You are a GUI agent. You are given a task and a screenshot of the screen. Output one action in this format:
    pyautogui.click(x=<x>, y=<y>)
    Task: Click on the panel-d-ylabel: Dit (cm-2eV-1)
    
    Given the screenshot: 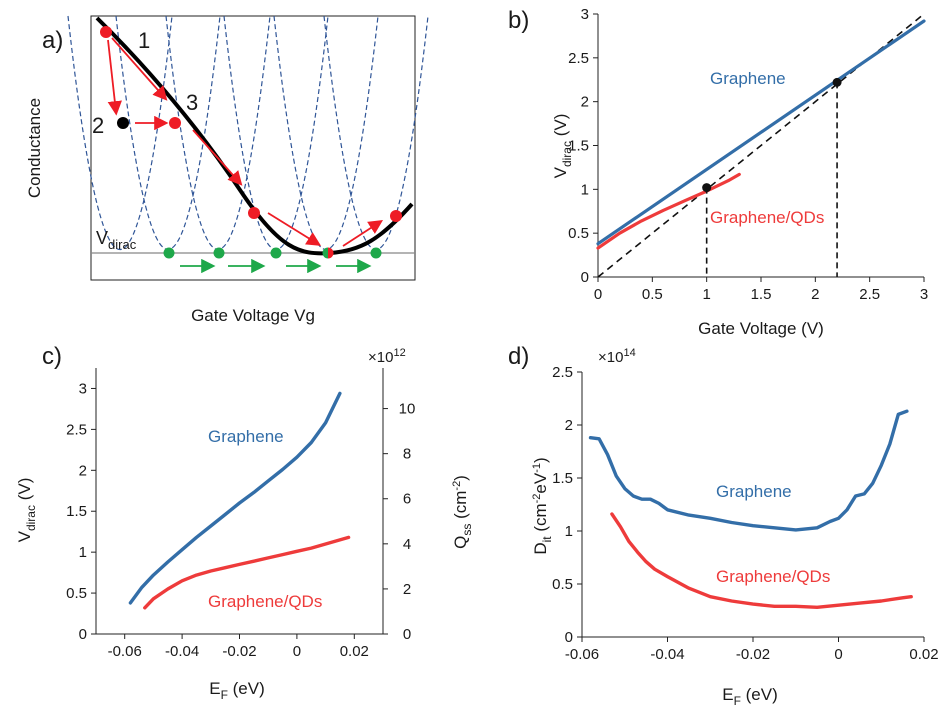 What is the action you would take?
    pyautogui.click(x=542, y=505)
    